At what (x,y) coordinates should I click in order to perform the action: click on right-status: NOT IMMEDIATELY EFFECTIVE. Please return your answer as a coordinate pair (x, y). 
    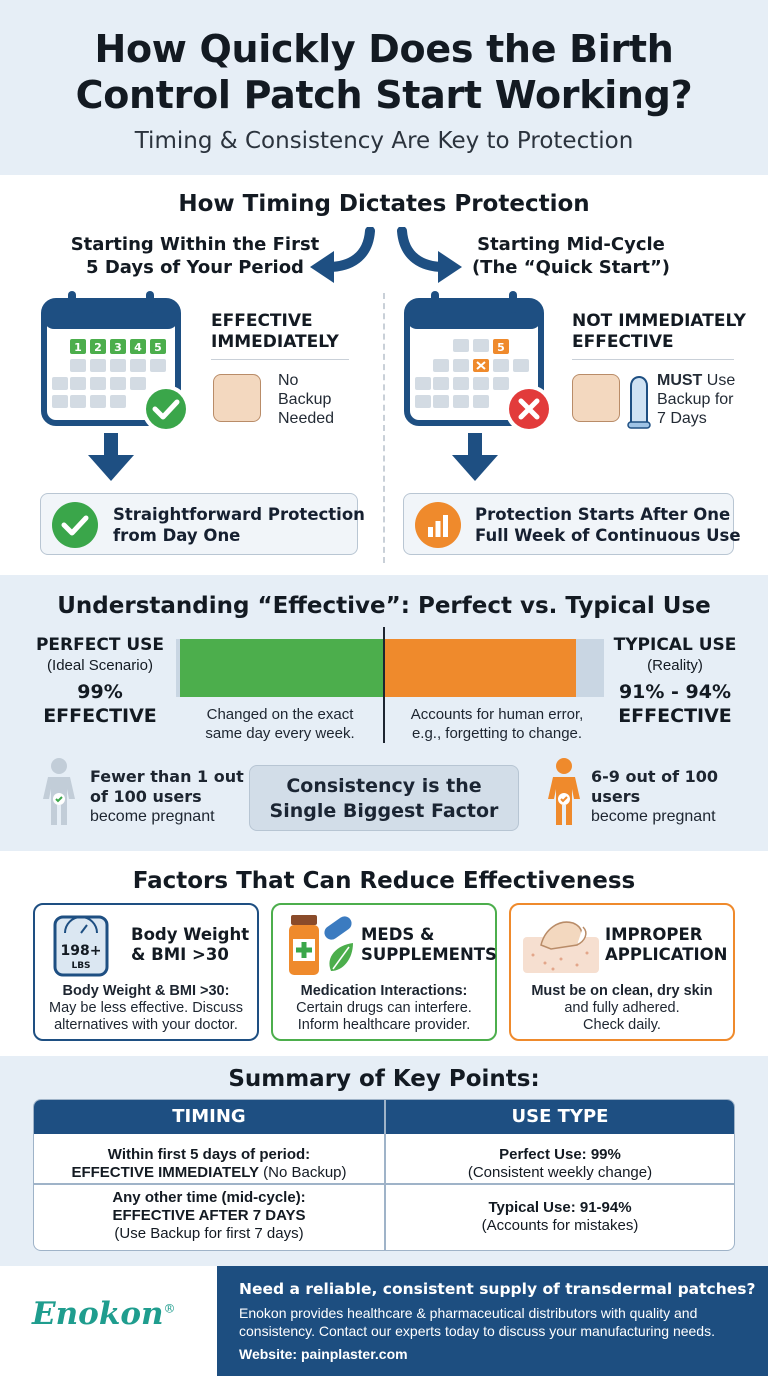
    Looking at the image, I should click on (659, 332).